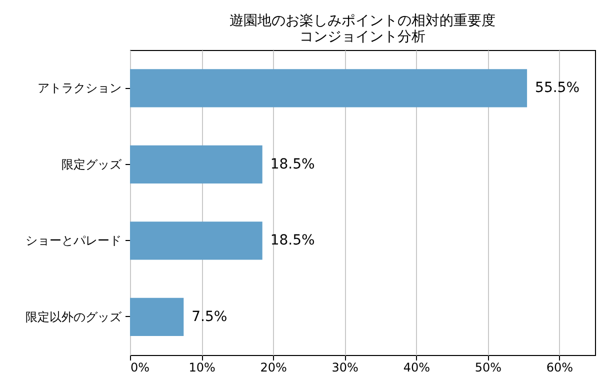  I want to click on x-tick-label: 10%, so click(202, 367).